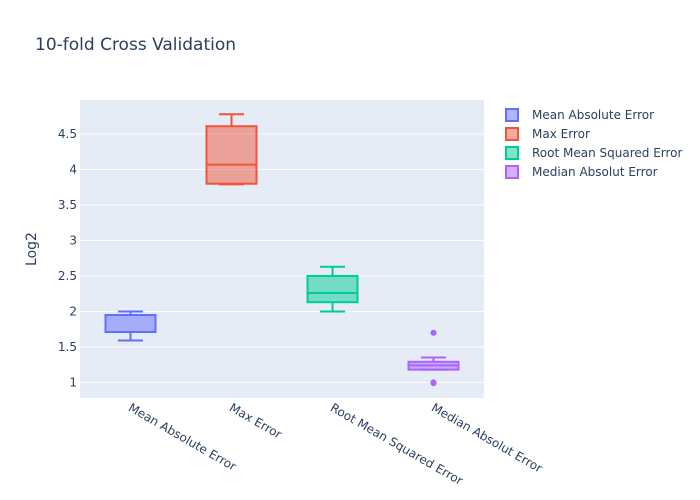  I want to click on legend-item: Root Mean Squared Error, so click(594, 153).